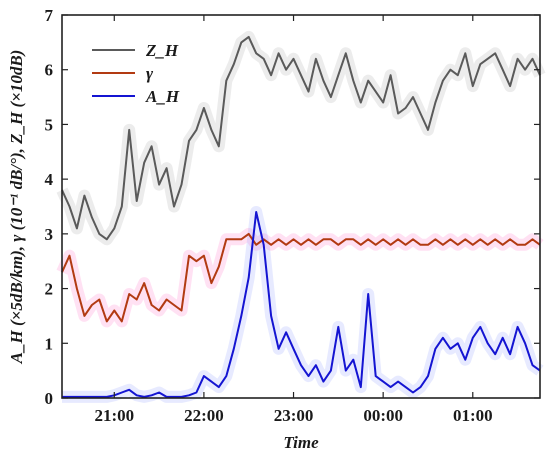 The image size is (550, 460). I want to click on y-tick-label: 3, so click(49, 234).